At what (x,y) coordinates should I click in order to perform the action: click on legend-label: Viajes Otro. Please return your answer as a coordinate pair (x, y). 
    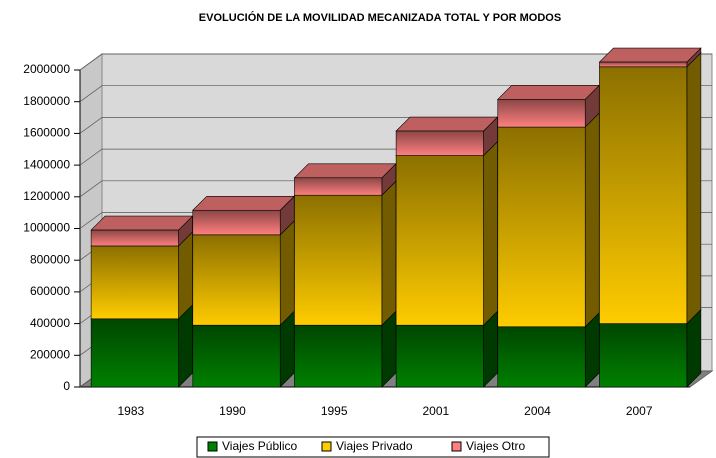
    Looking at the image, I should click on (495, 446).